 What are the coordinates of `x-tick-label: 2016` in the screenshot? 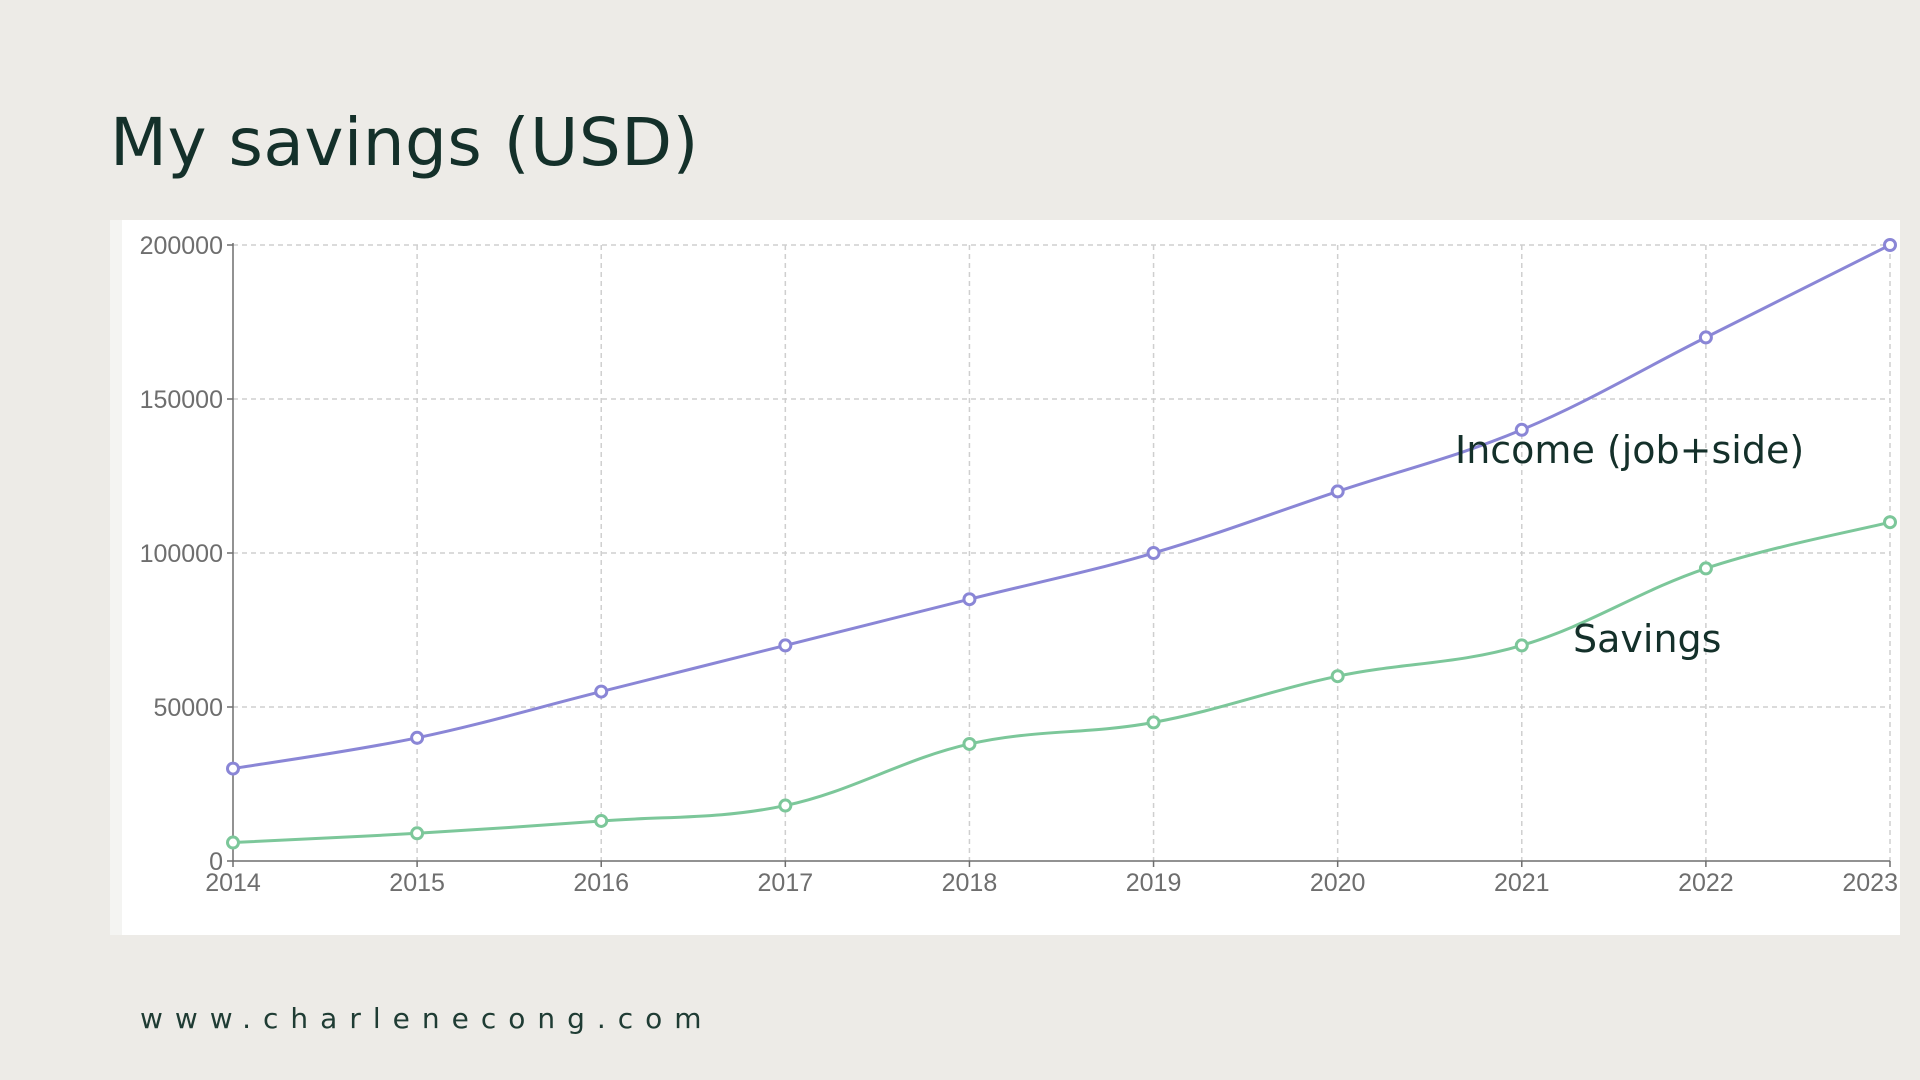 It's located at (601, 883).